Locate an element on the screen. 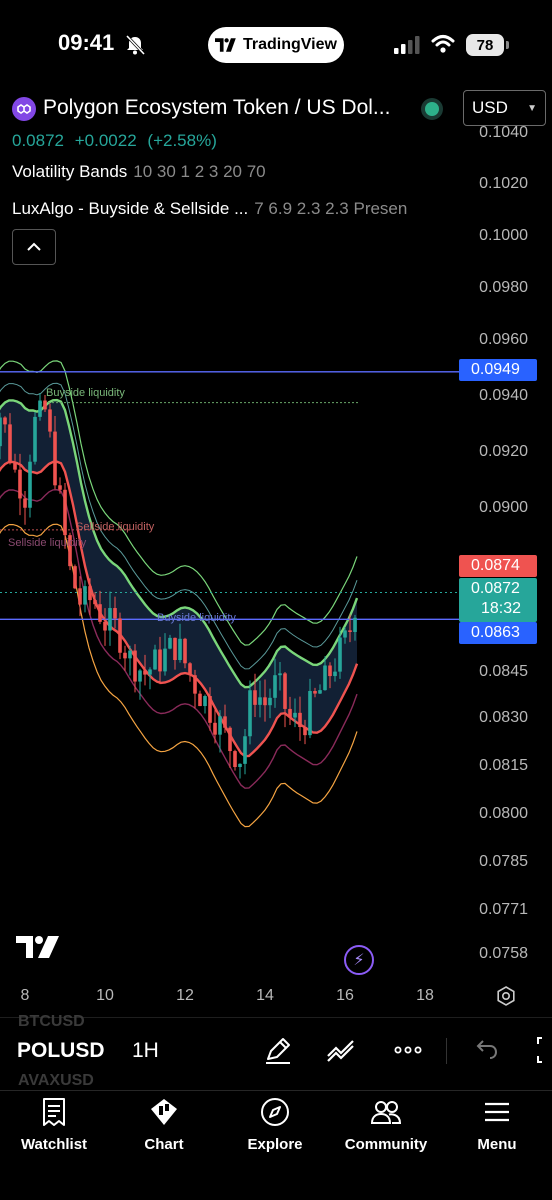  more-options-icon is located at coordinates (408, 1050).